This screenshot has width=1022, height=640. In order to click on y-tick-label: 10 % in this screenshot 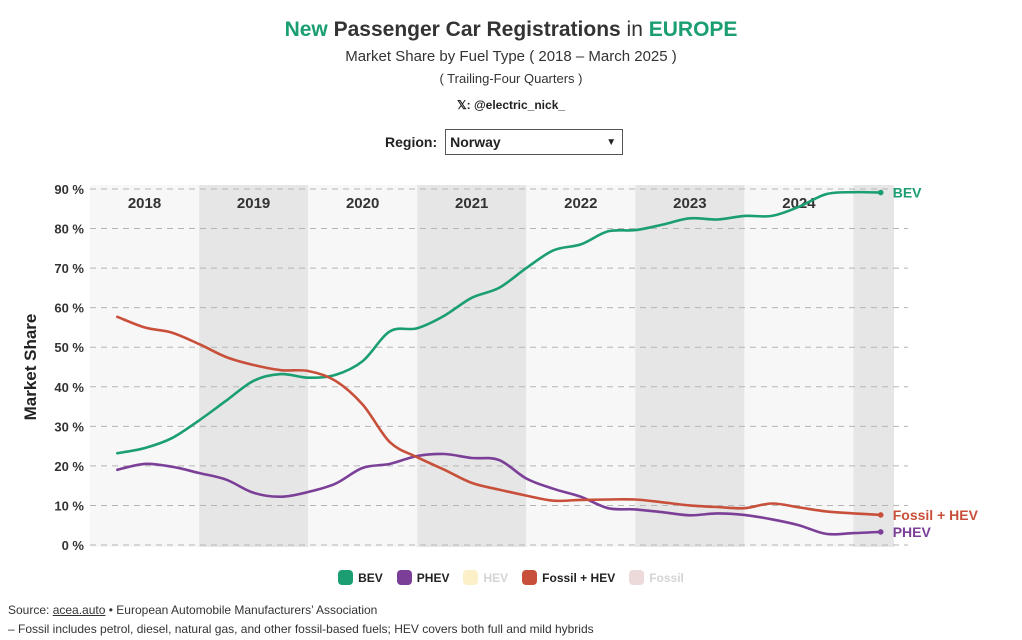, I will do `click(69, 505)`.